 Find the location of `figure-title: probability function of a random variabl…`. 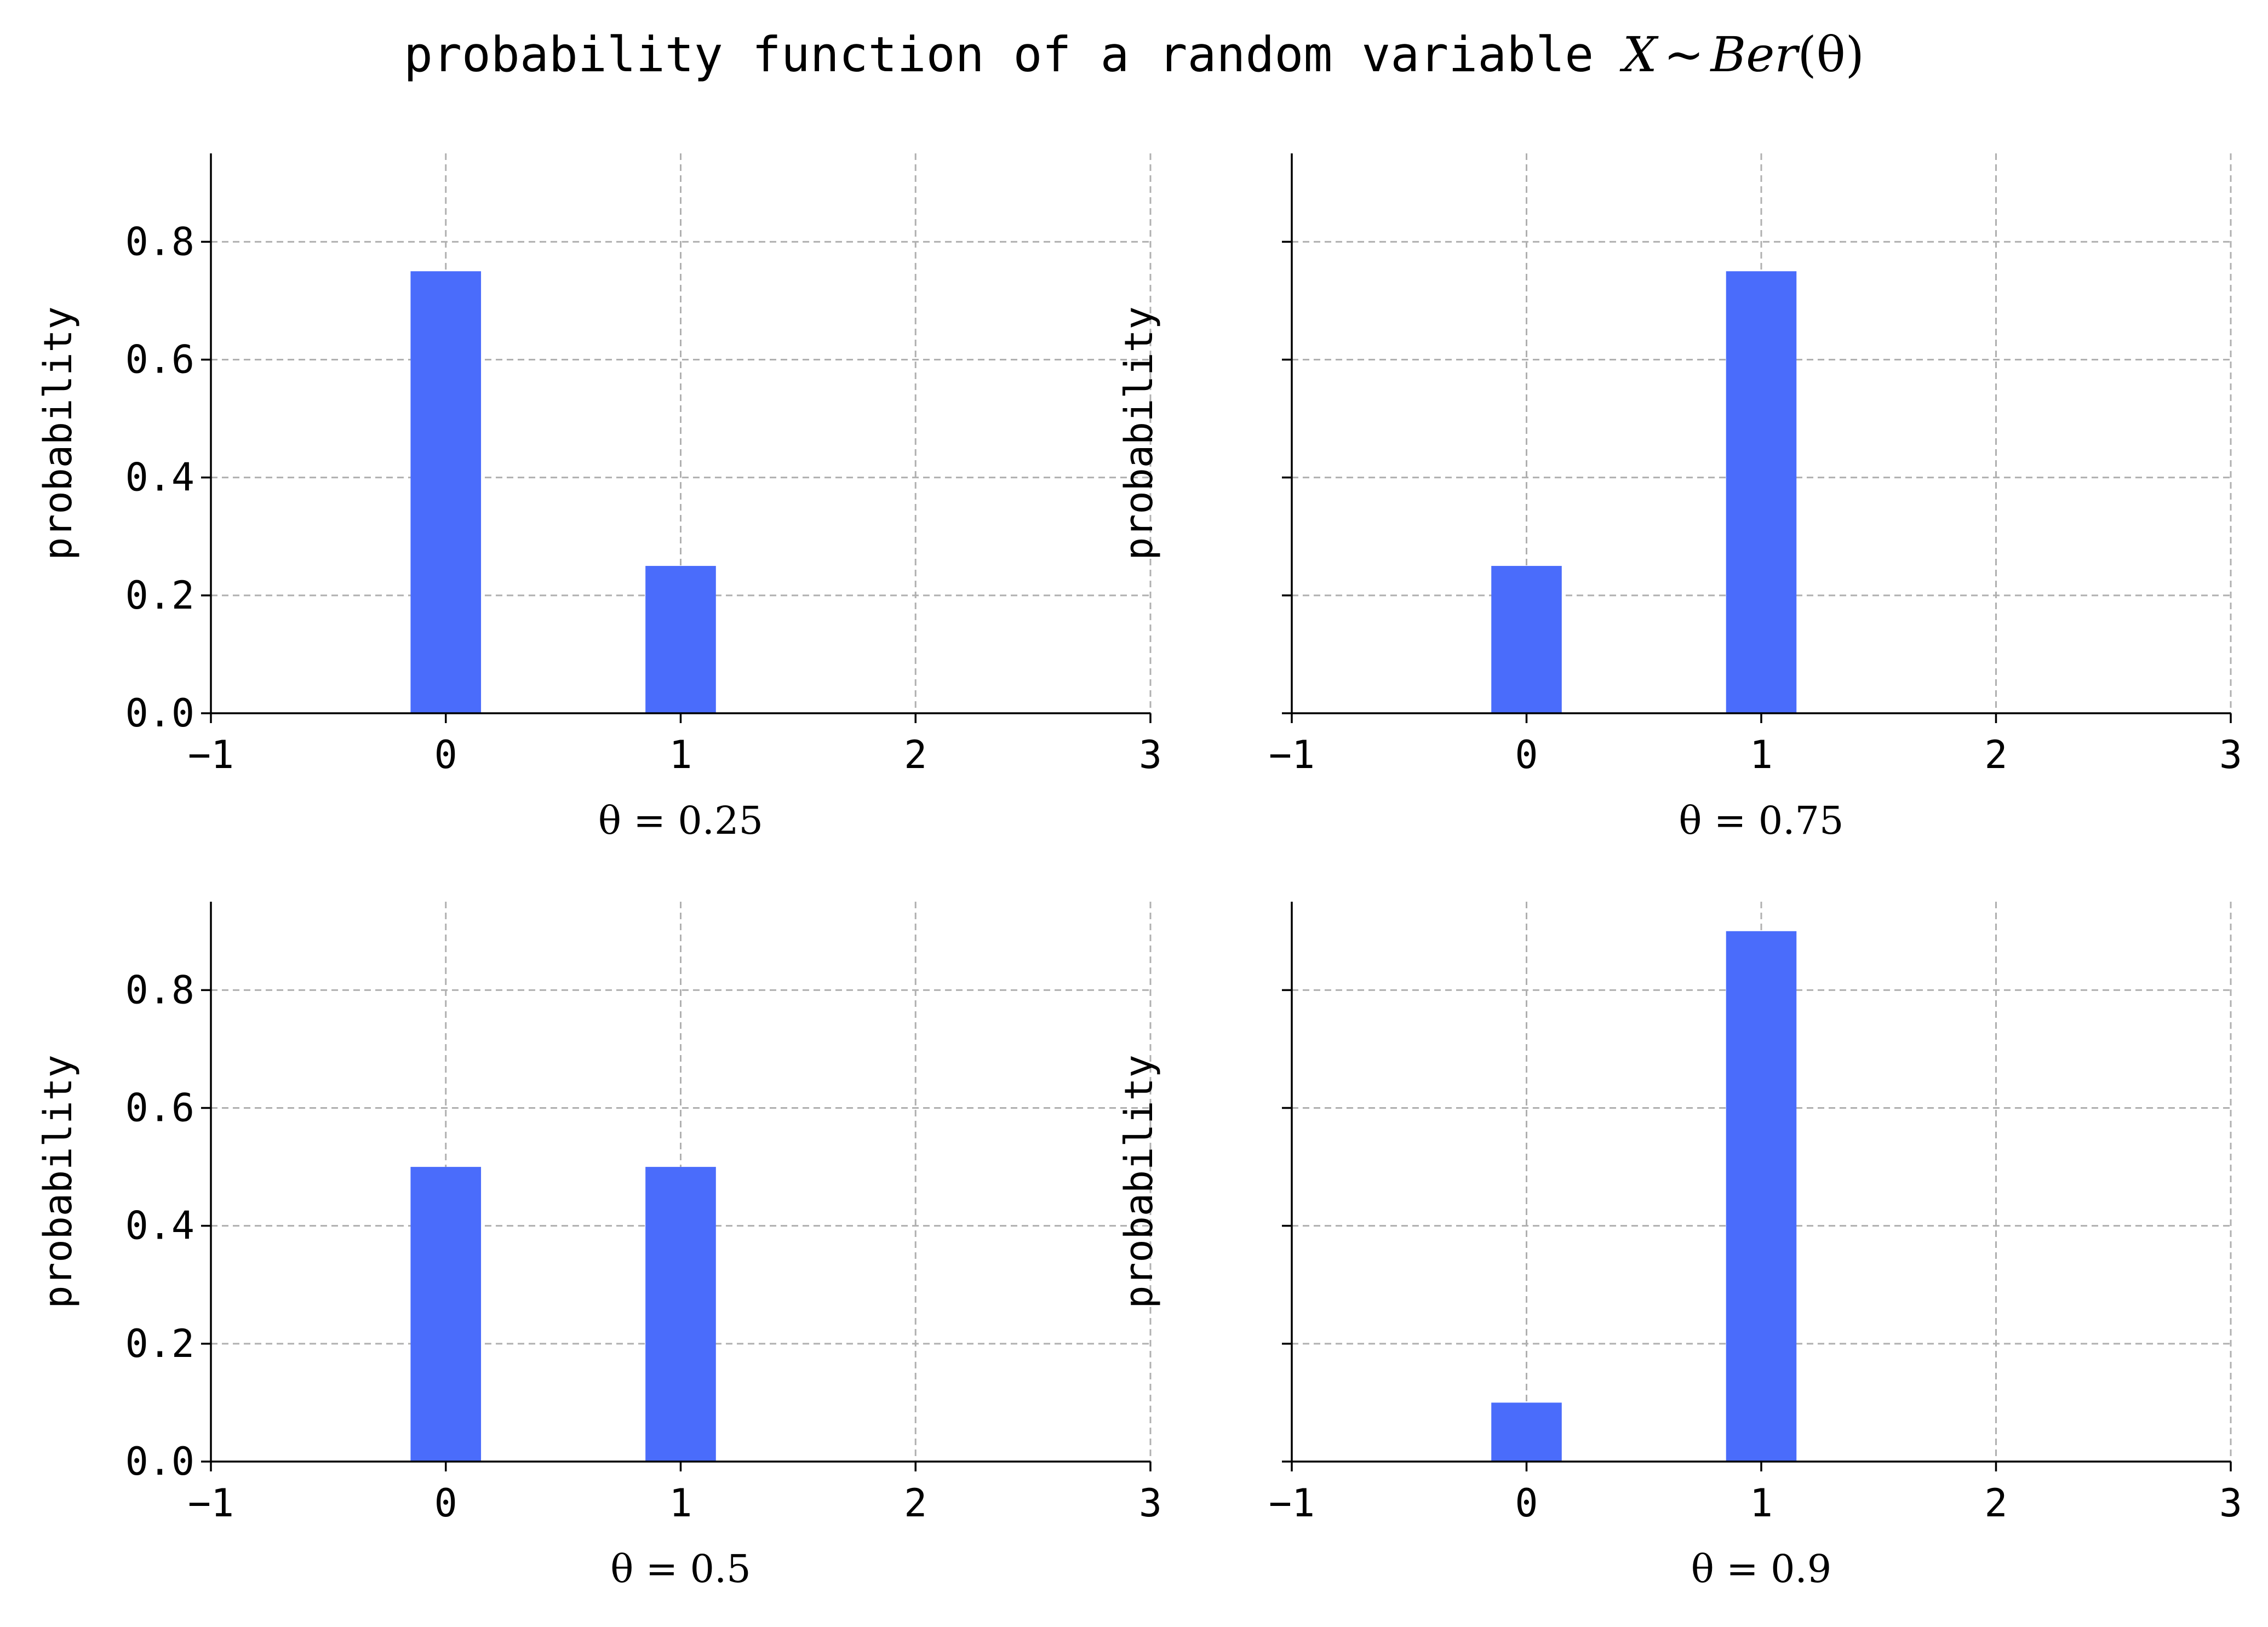

figure-title: probability function of a random variabl… is located at coordinates (1134, 55).